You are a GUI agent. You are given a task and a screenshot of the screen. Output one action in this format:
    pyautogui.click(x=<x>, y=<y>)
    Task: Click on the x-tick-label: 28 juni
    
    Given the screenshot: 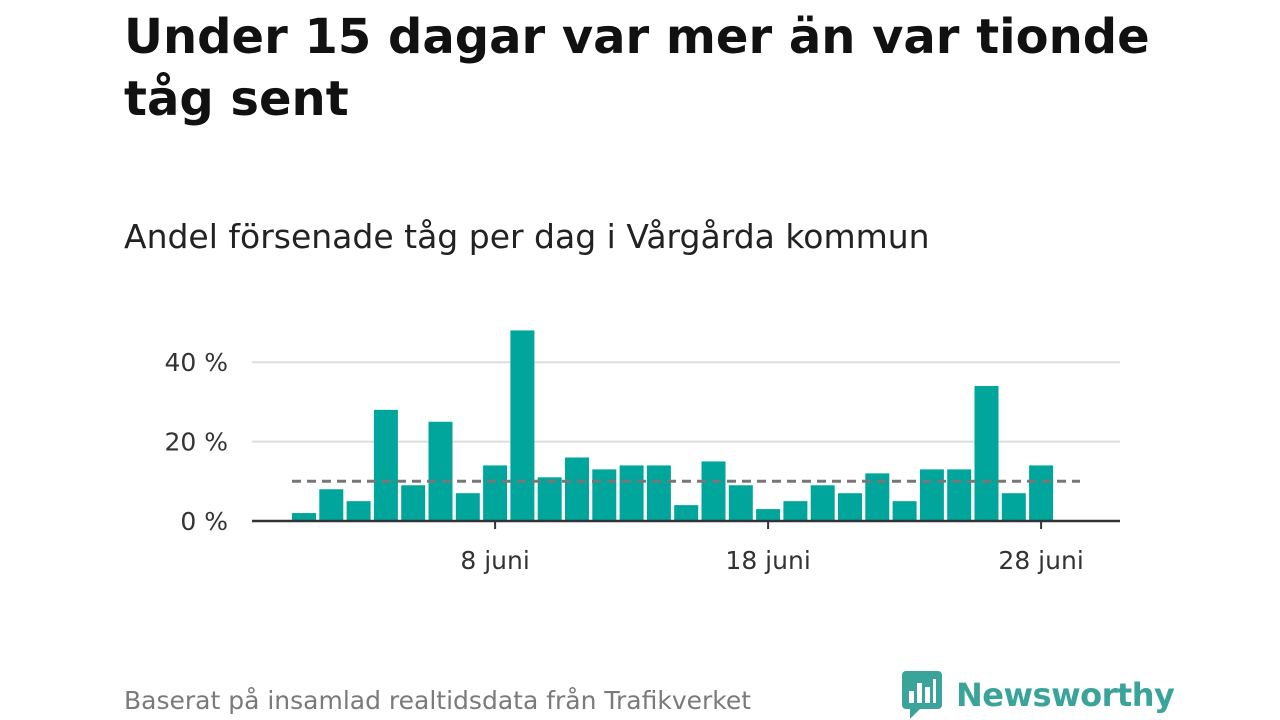 What is the action you would take?
    pyautogui.click(x=1040, y=560)
    